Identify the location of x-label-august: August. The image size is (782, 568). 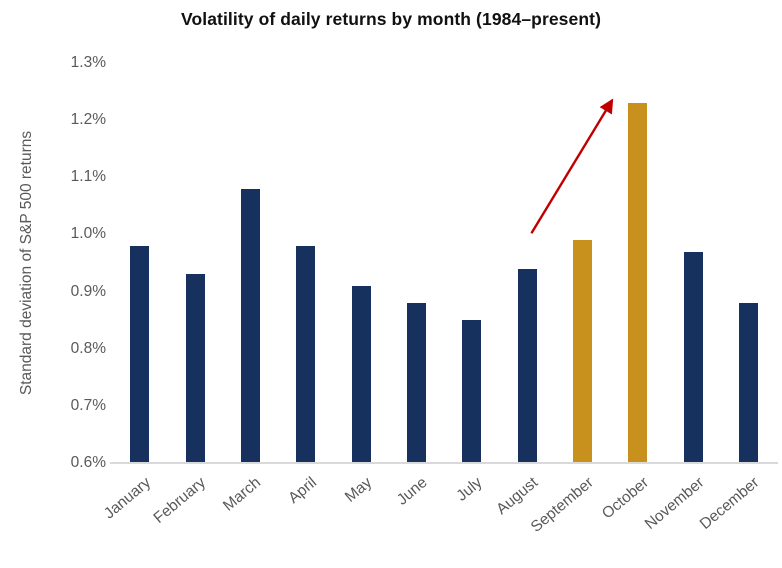
(517, 496).